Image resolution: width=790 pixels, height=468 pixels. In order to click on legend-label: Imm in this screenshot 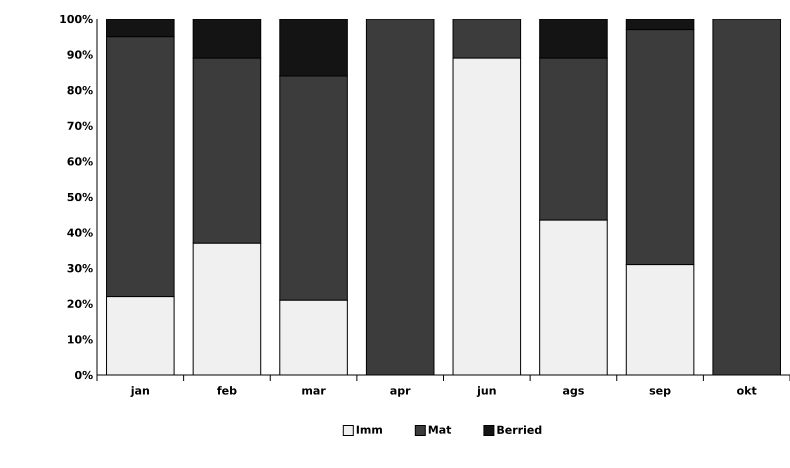, I will do `click(369, 430)`.